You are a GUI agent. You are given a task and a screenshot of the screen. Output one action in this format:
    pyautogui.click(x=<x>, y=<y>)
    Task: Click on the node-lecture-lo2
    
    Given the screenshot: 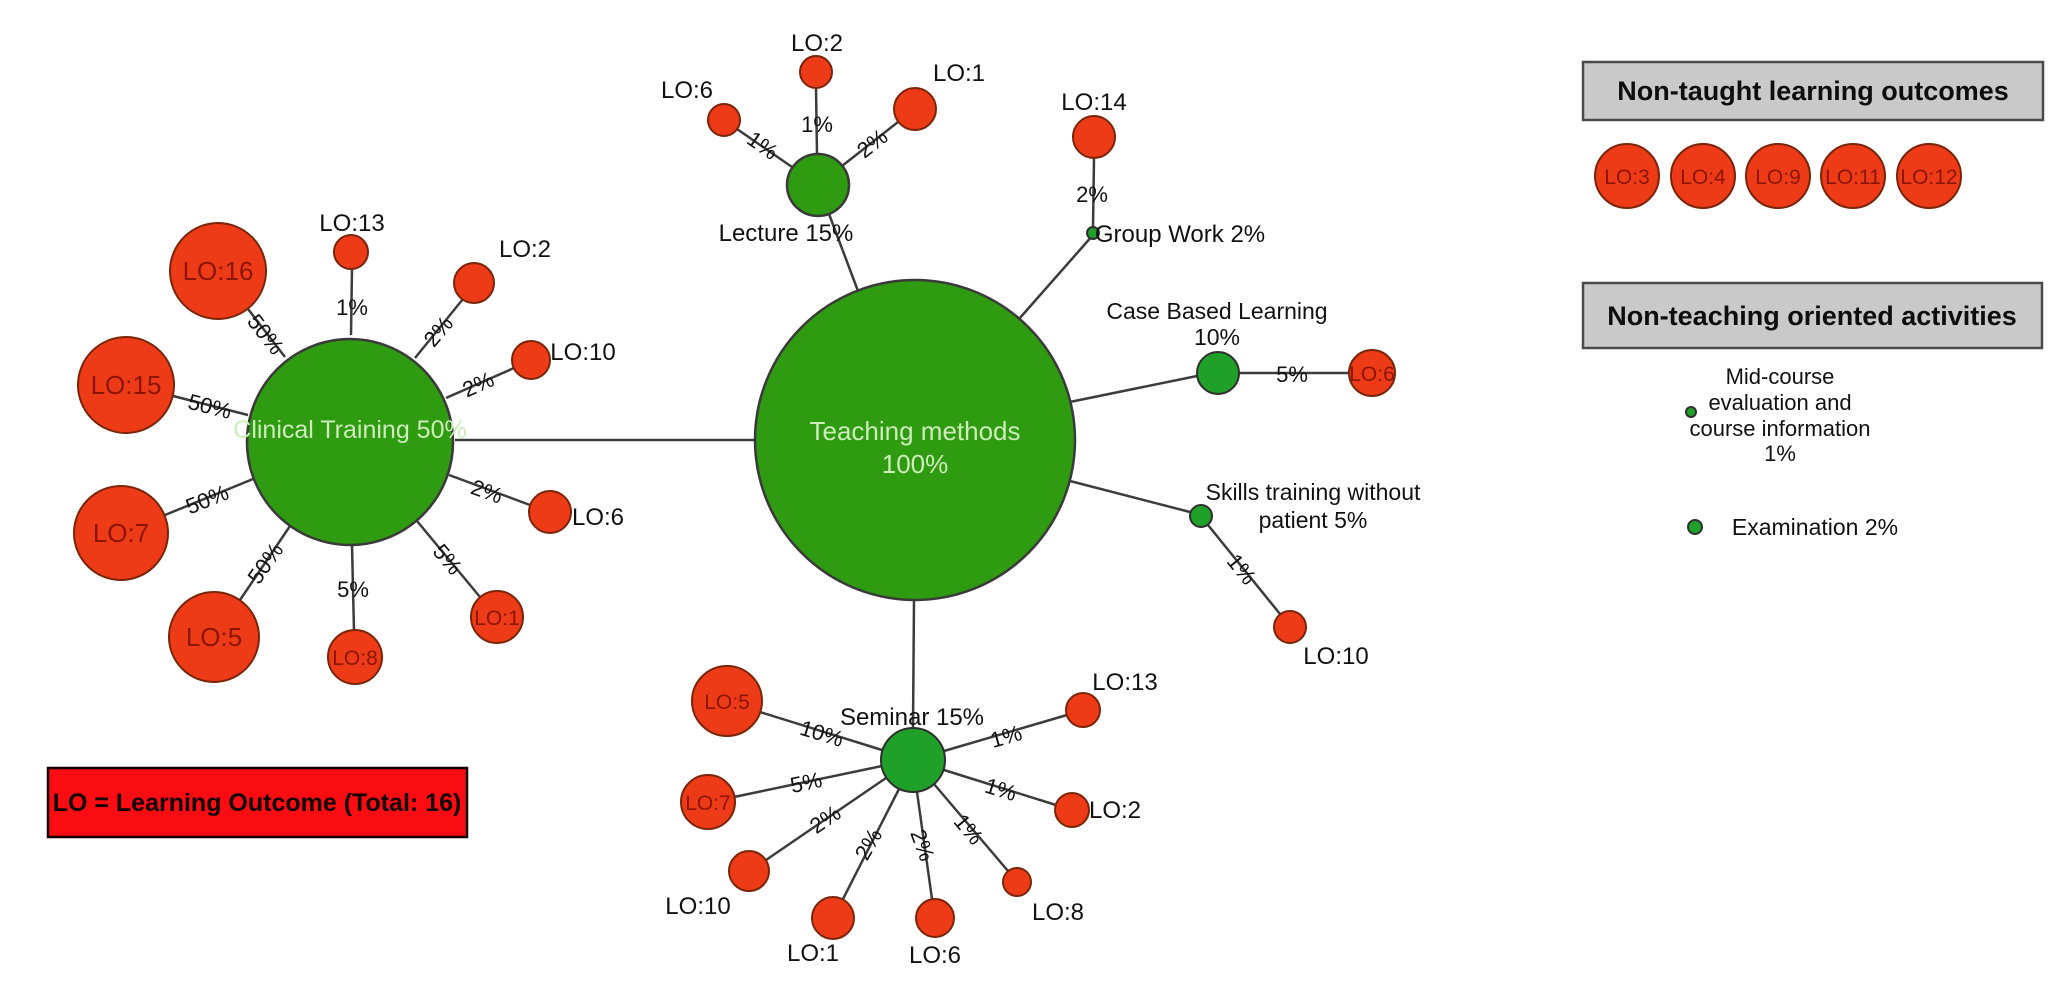 What is the action you would take?
    pyautogui.click(x=816, y=72)
    